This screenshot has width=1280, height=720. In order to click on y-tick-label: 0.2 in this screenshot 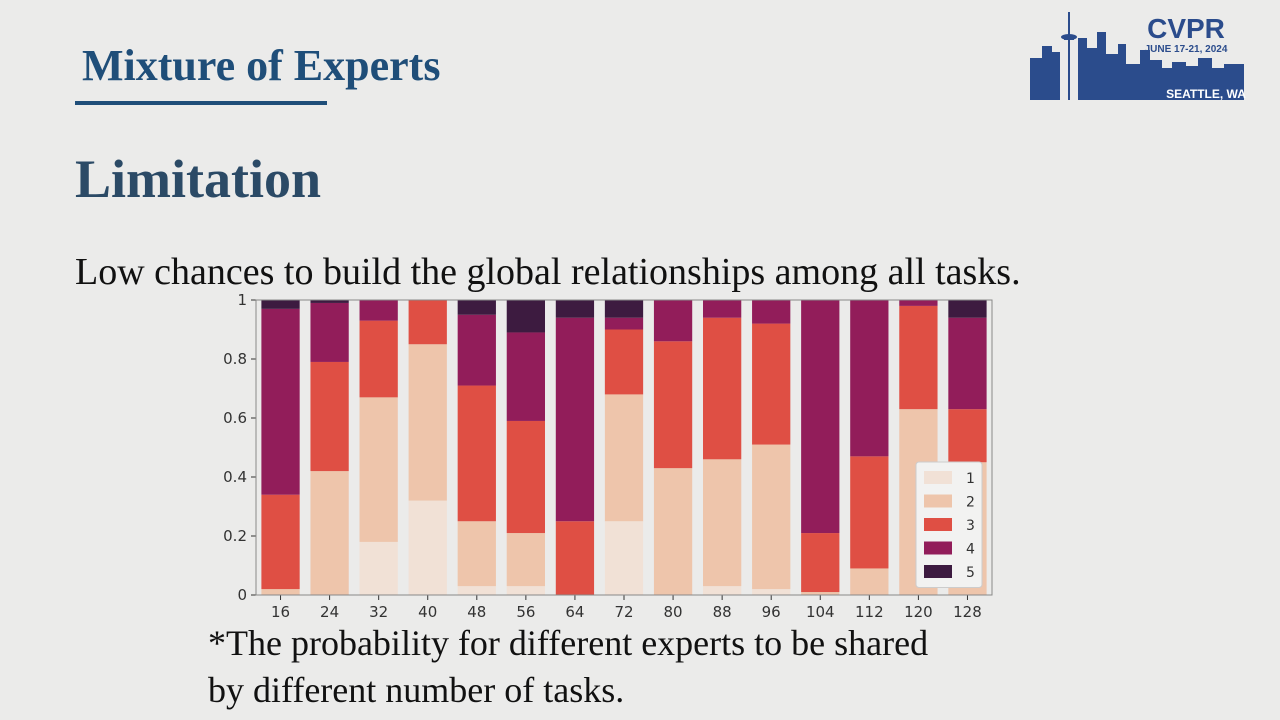, I will do `click(235, 536)`.